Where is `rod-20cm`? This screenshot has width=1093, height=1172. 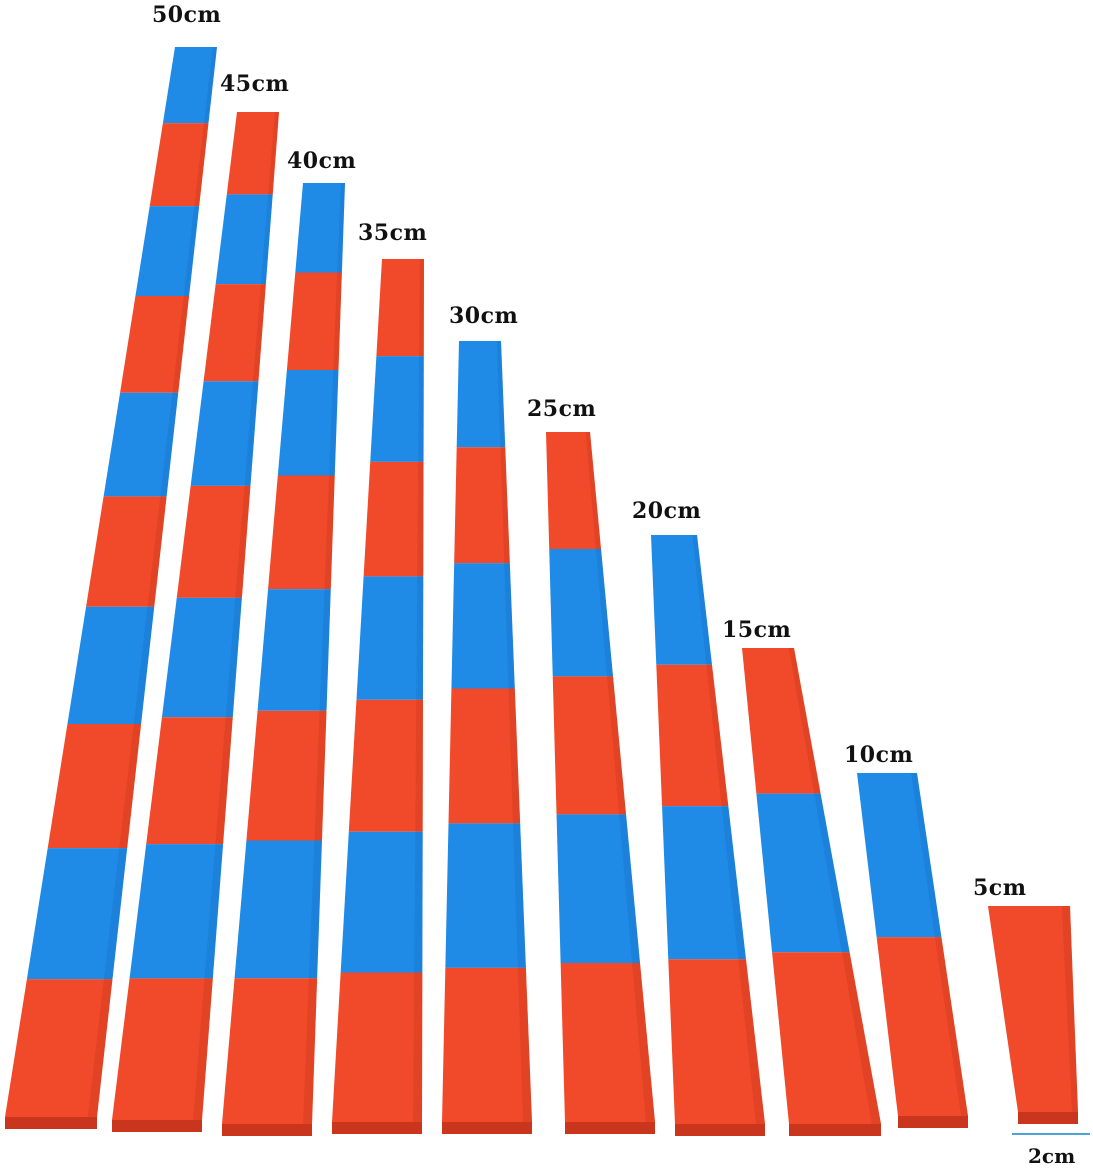 rod-20cm is located at coordinates (708, 835).